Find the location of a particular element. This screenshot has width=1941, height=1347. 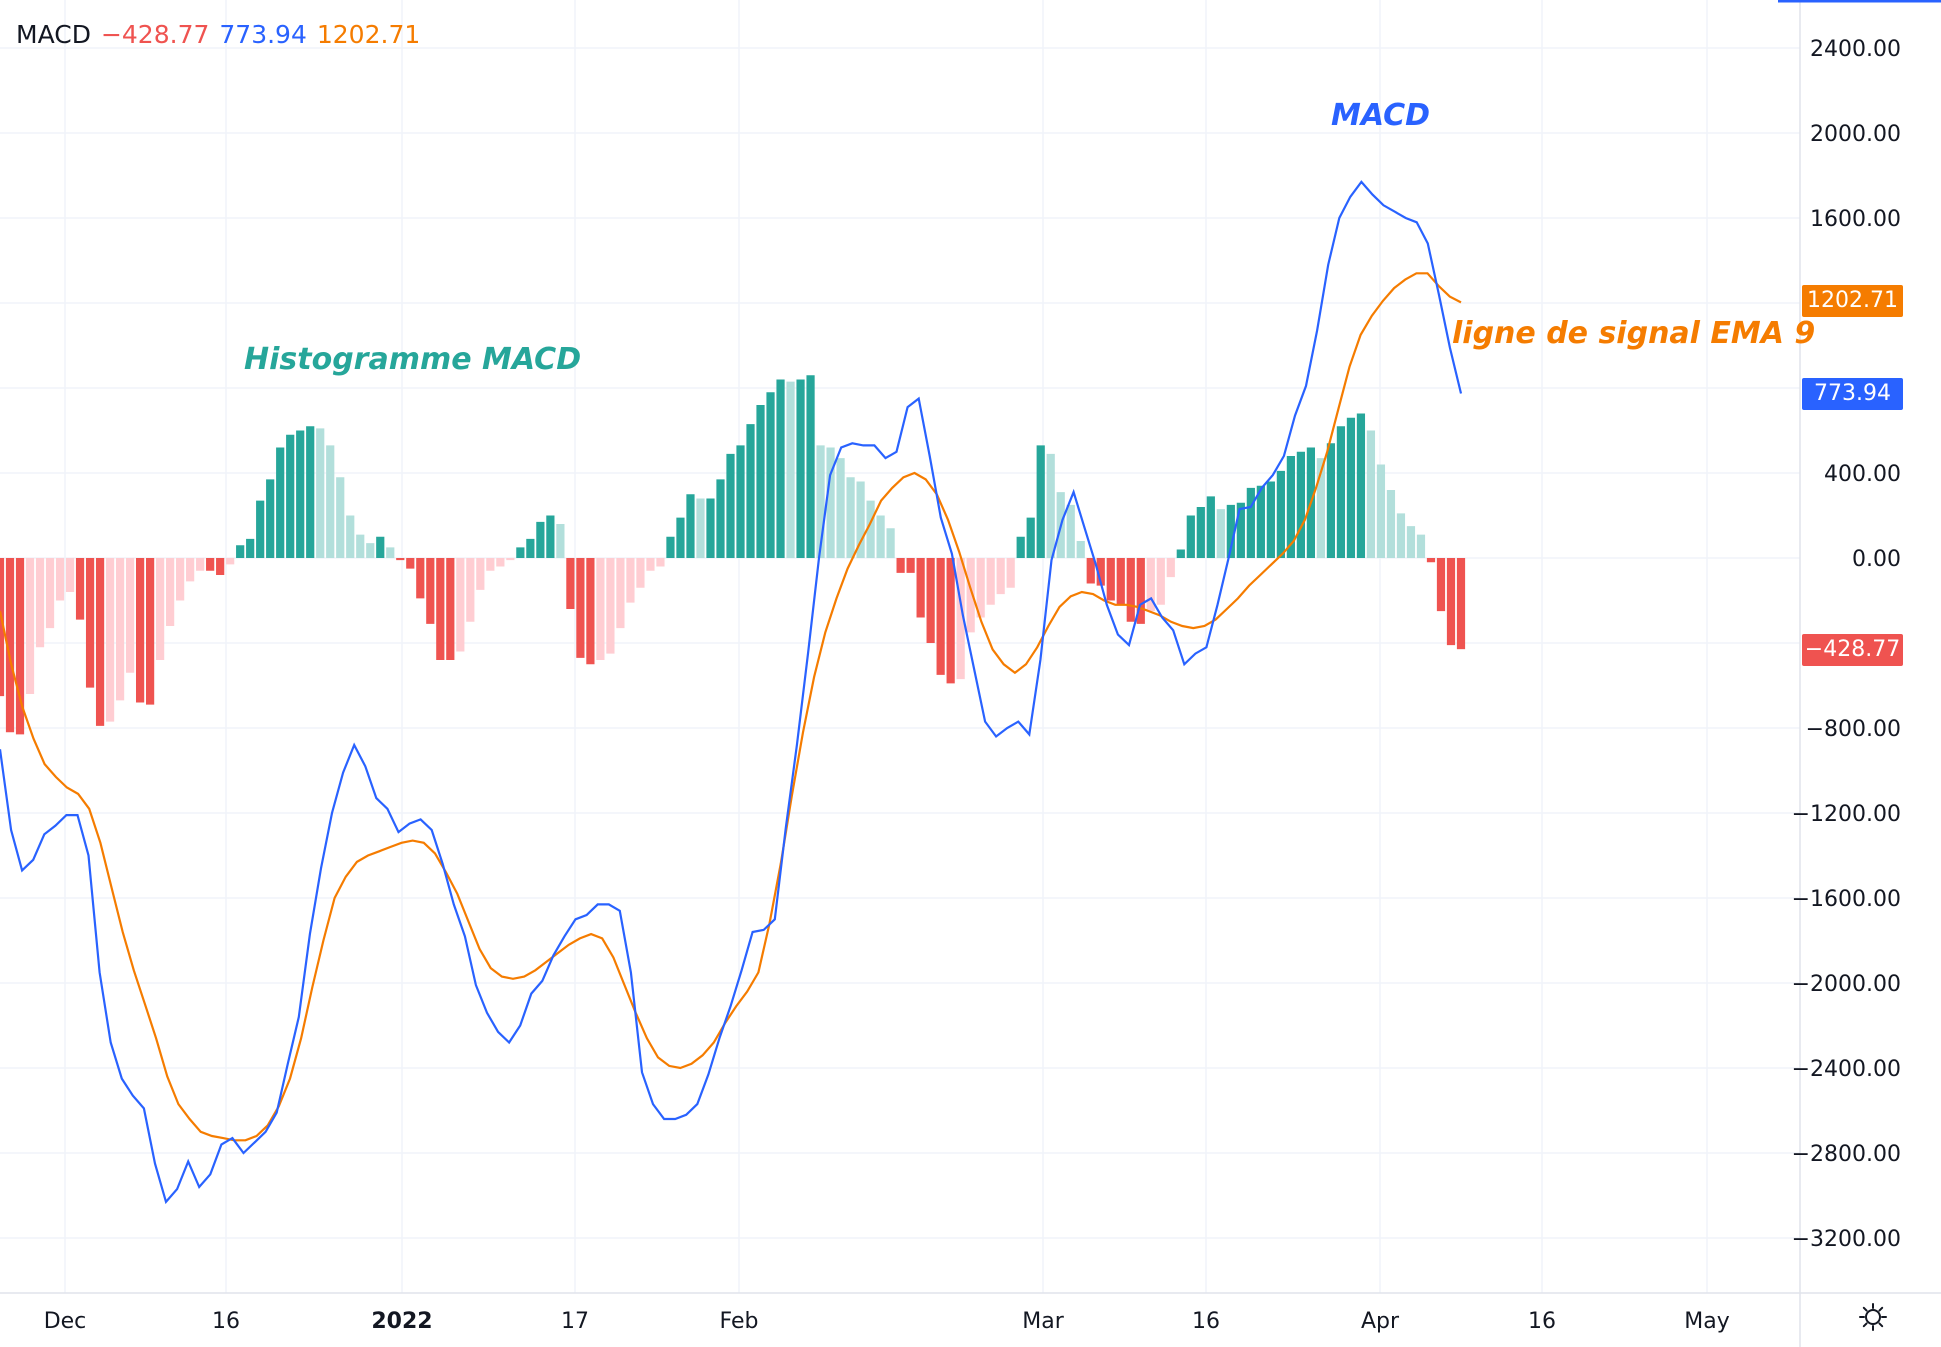

macd-price-tag: 773.94 is located at coordinates (1852, 394).